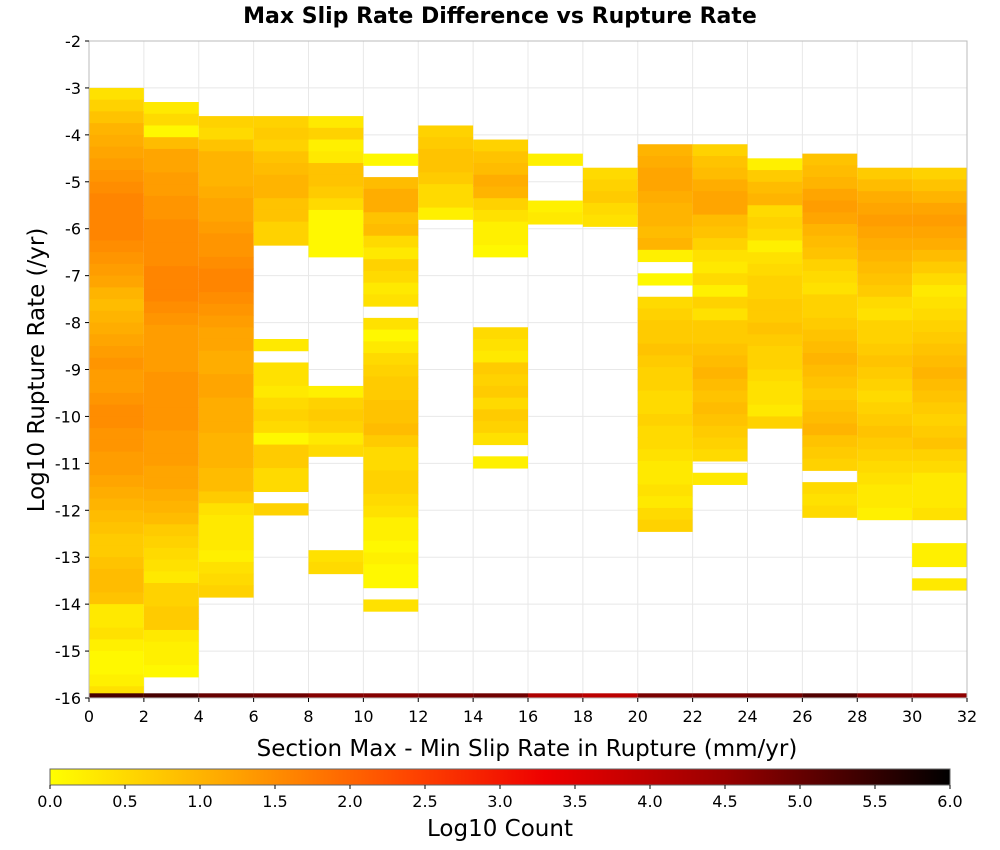 The image size is (1000, 850). What do you see at coordinates (638, 716) in the screenshot?
I see `x-tick-label: 20` at bounding box center [638, 716].